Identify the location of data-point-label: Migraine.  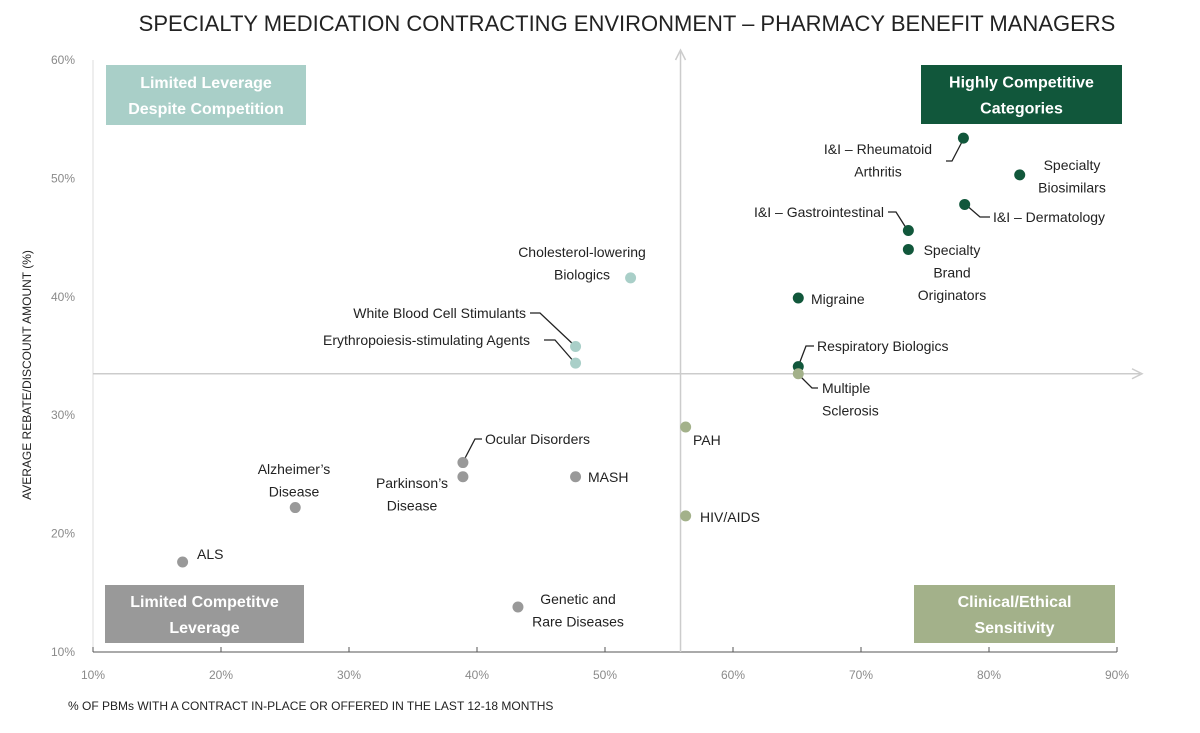
(838, 299).